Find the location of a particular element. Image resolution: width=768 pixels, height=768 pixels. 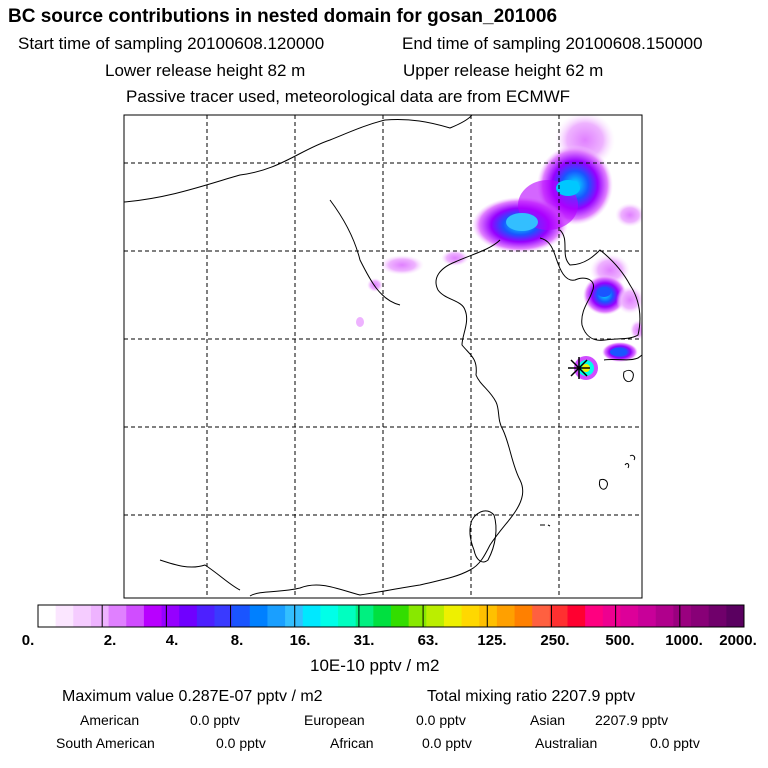

receptor-marker is located at coordinates (579, 368).